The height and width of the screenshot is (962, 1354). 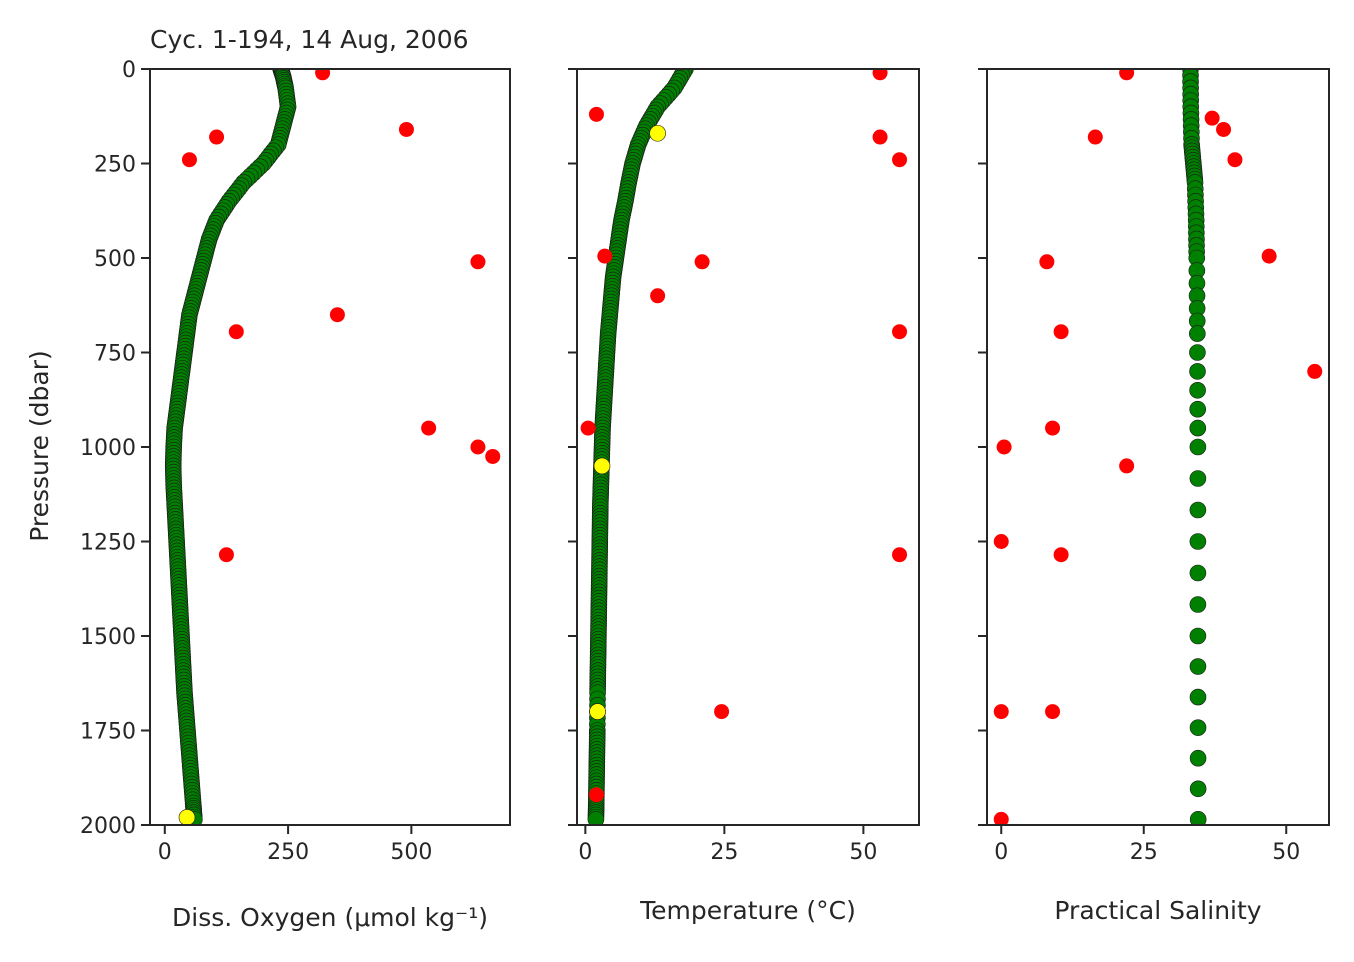 What do you see at coordinates (129, 70) in the screenshot?
I see `y-tick-label: 0` at bounding box center [129, 70].